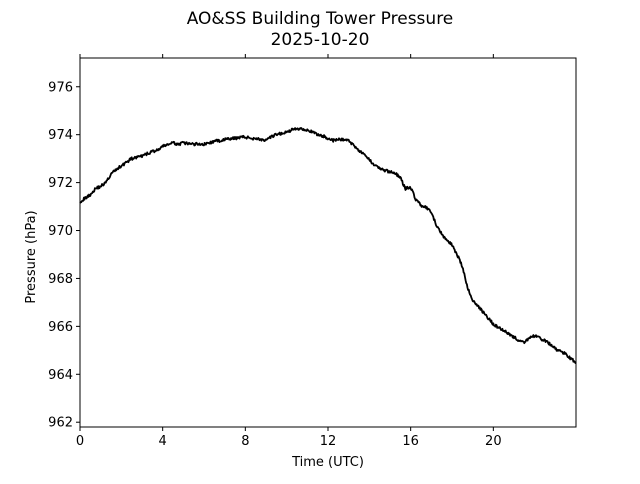 The width and height of the screenshot is (640, 484). Describe the element at coordinates (410, 441) in the screenshot. I see `x-tick-label: 16` at that location.